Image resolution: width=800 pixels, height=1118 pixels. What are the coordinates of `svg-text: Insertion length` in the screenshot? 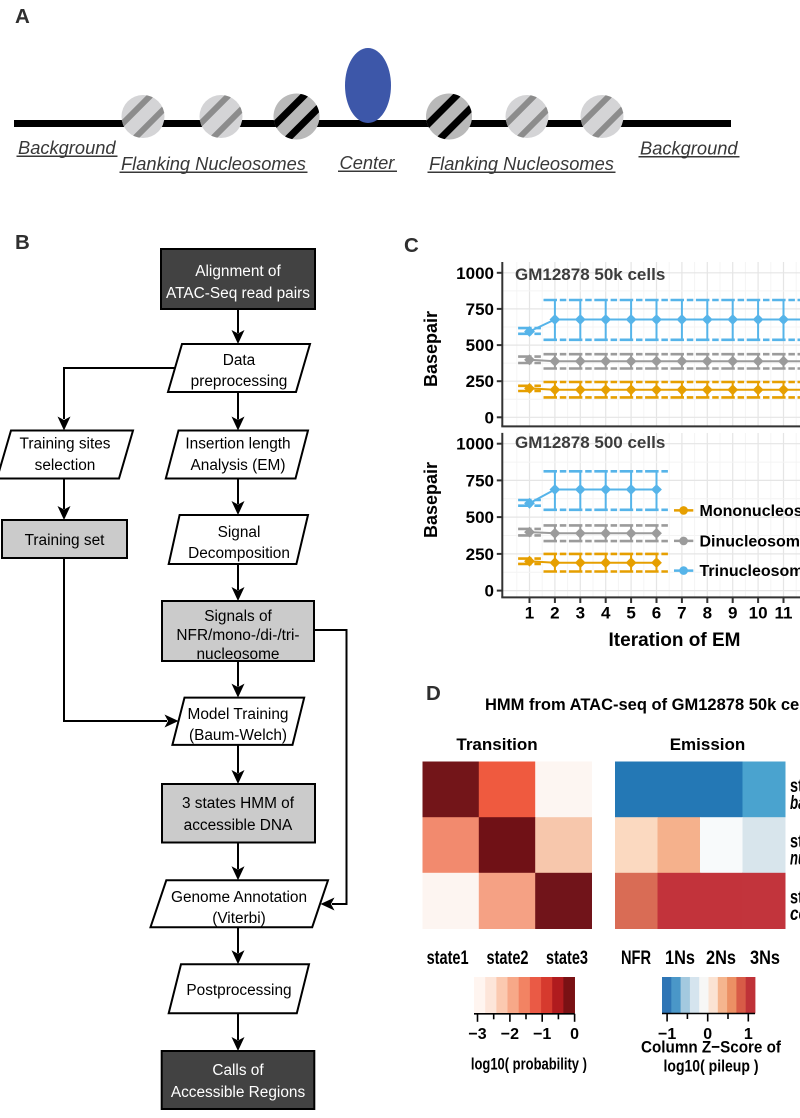 It's located at (237, 444).